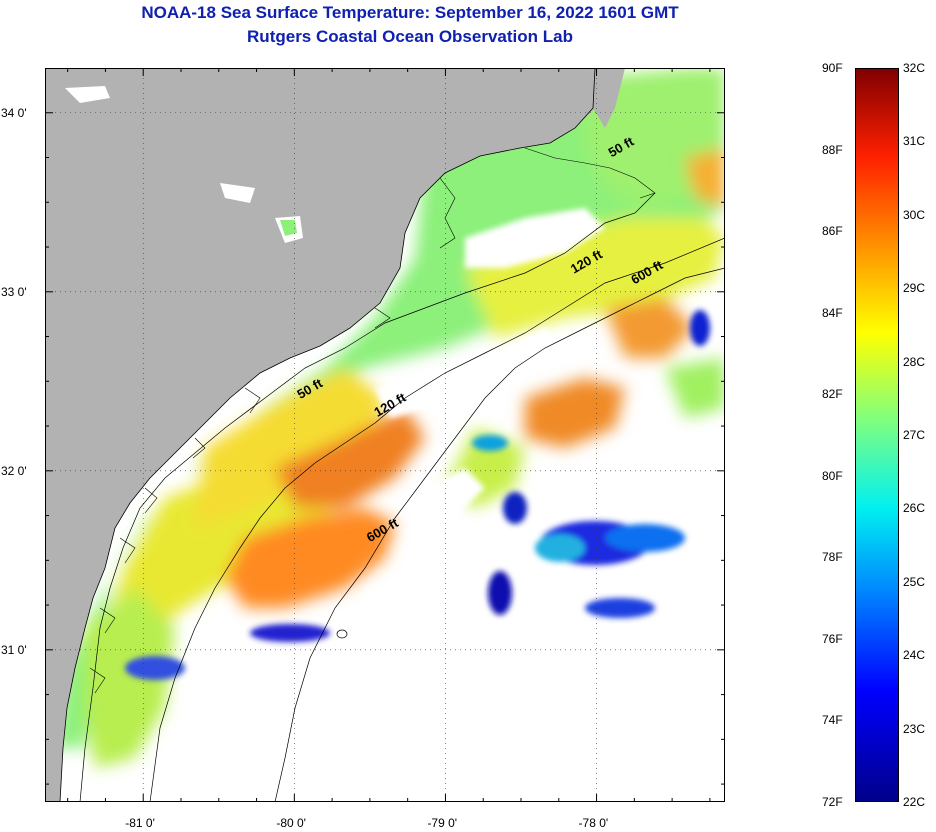 Image resolution: width=936 pixels, height=832 pixels. What do you see at coordinates (914, 508) in the screenshot?
I see `colorbar-c-label: 26C` at bounding box center [914, 508].